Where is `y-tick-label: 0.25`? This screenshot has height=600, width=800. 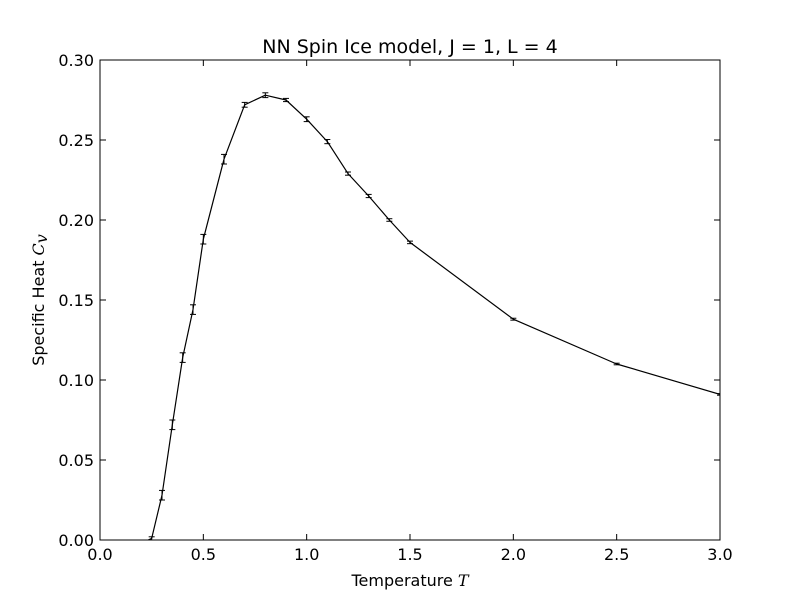
y-tick-label: 0.25 is located at coordinates (76, 140).